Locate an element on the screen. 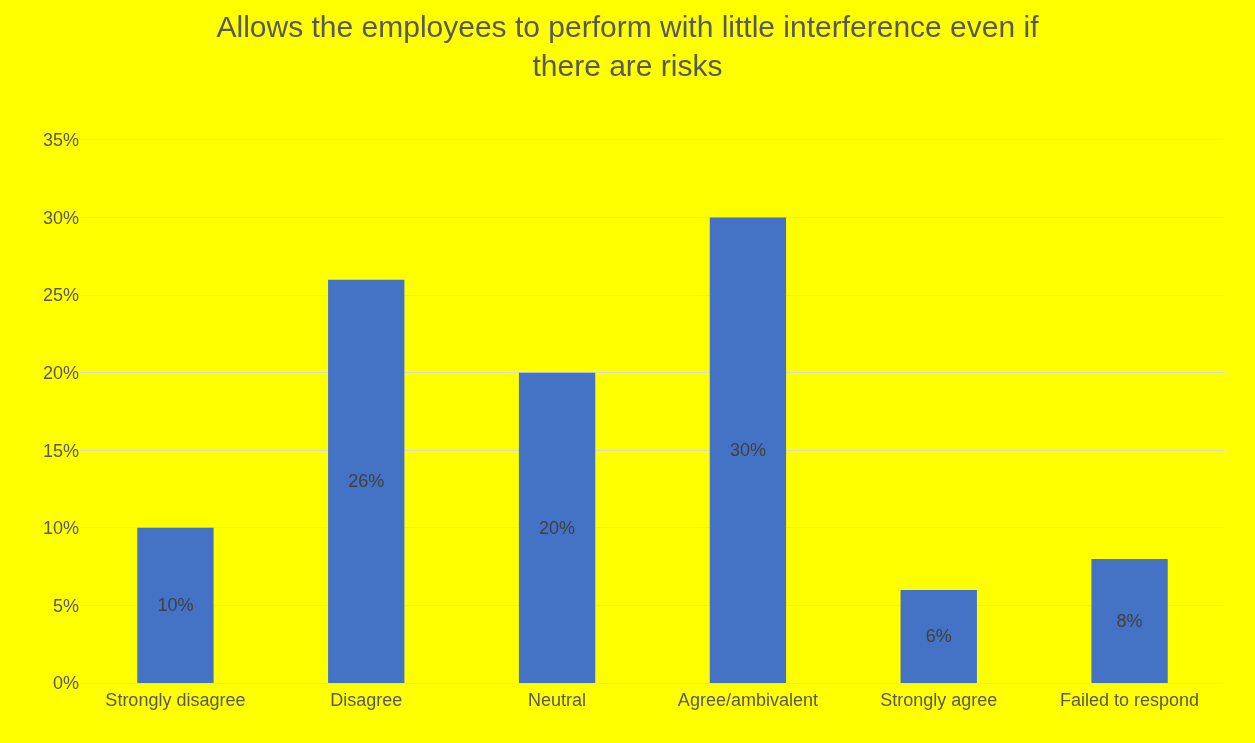  y-tick-label: 15% is located at coordinates (60, 450).